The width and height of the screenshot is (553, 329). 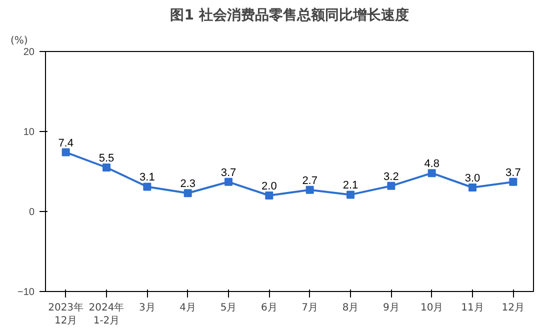 What do you see at coordinates (310, 180) in the screenshot?
I see `data-label: 2.7` at bounding box center [310, 180].